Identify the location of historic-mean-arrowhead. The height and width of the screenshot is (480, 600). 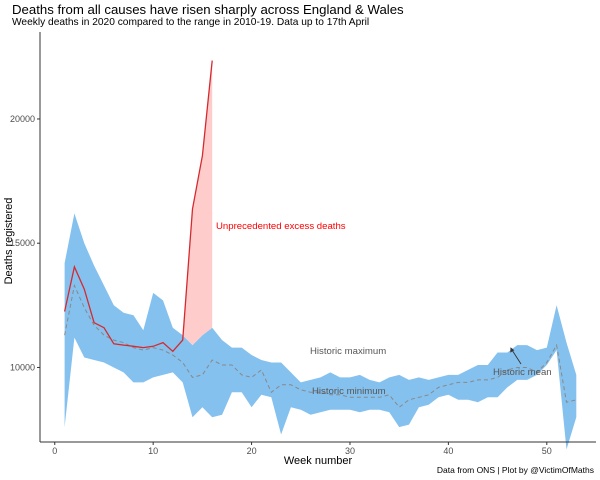
(512, 350).